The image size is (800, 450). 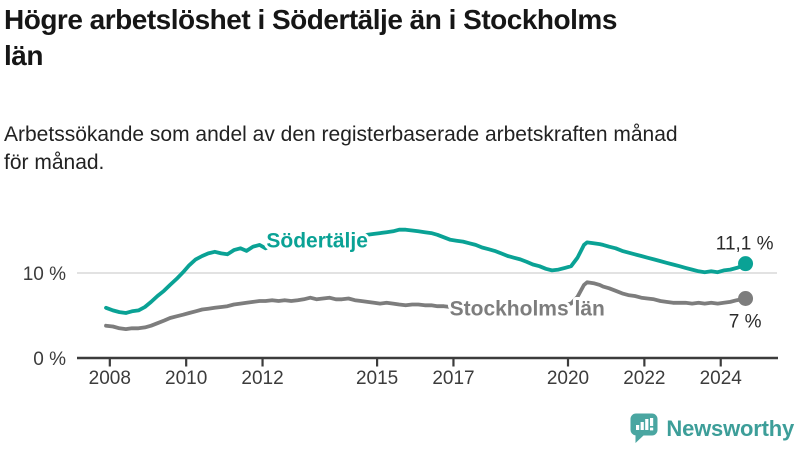 I want to click on x-tick-label-2008: 2008, so click(x=110, y=378).